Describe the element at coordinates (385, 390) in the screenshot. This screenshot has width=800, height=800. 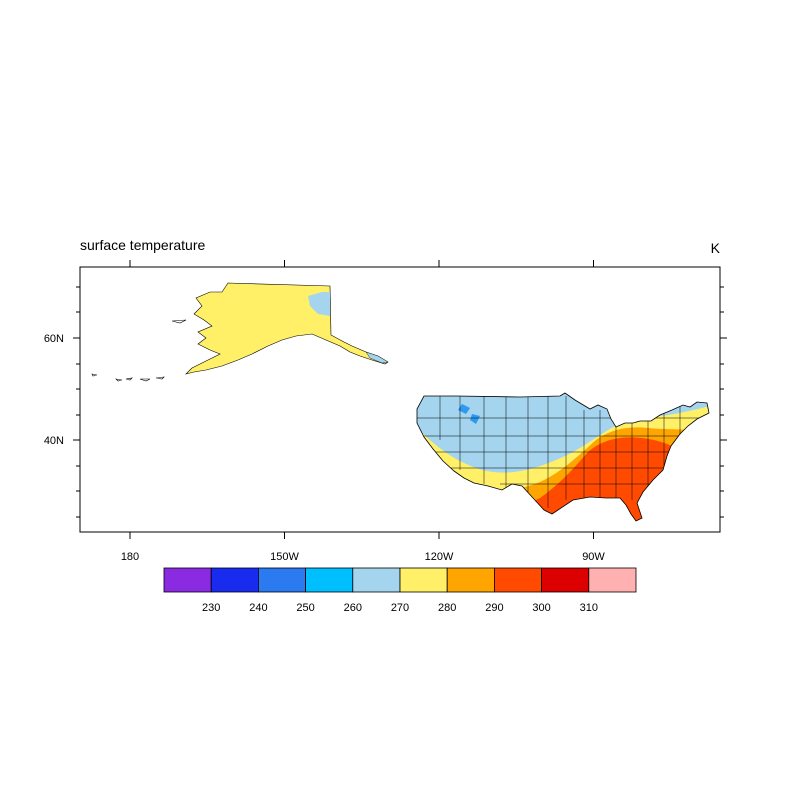
I see `y-axis-ticks: 60N 40N` at that location.